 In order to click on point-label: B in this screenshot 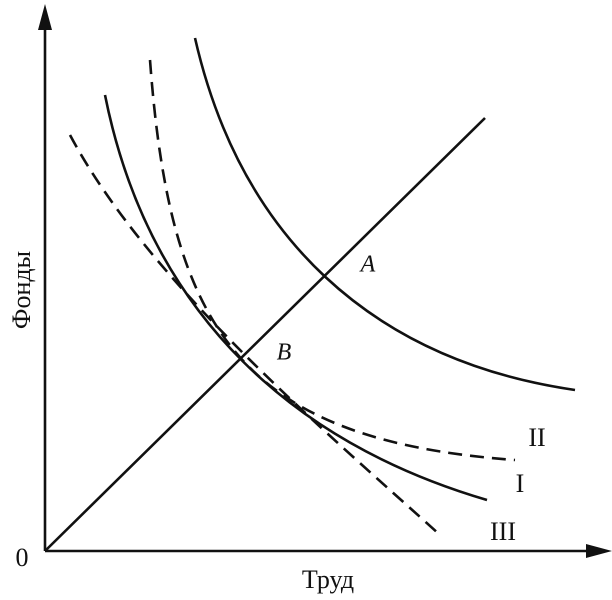, I will do `click(284, 353)`.